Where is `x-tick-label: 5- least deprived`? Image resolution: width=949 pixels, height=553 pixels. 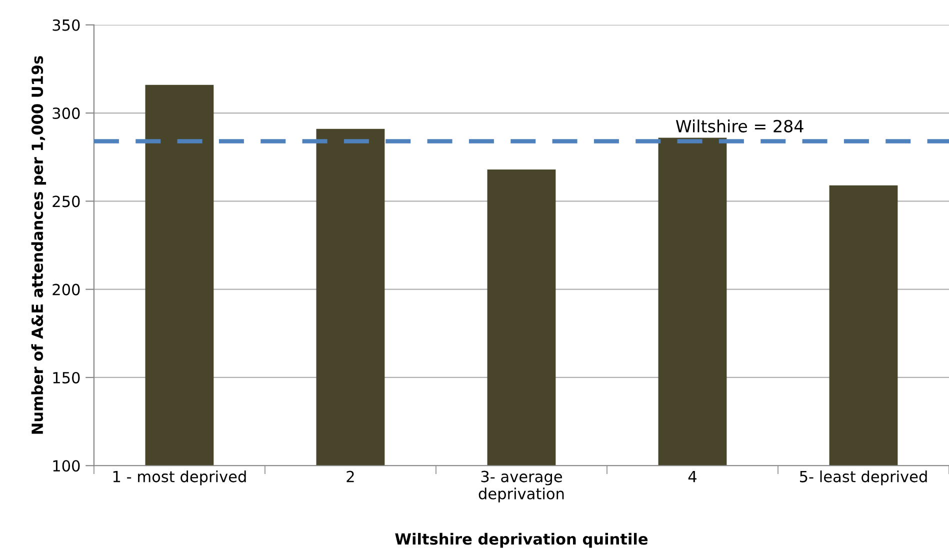
x-tick-label: 5- least deprived is located at coordinates (863, 478).